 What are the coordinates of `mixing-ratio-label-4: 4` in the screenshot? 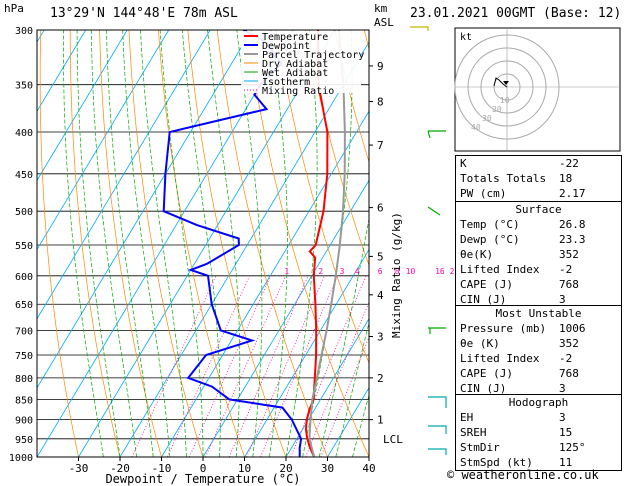 It's located at (357, 271).